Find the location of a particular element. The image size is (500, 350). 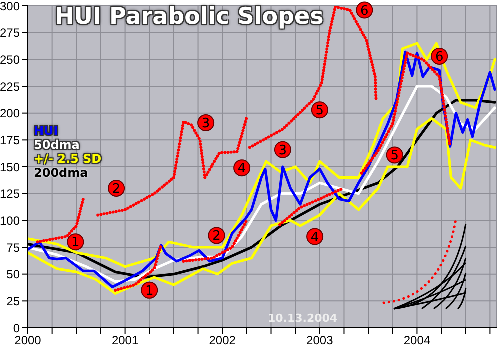

y-tick-label: 25 is located at coordinates (13, 301).